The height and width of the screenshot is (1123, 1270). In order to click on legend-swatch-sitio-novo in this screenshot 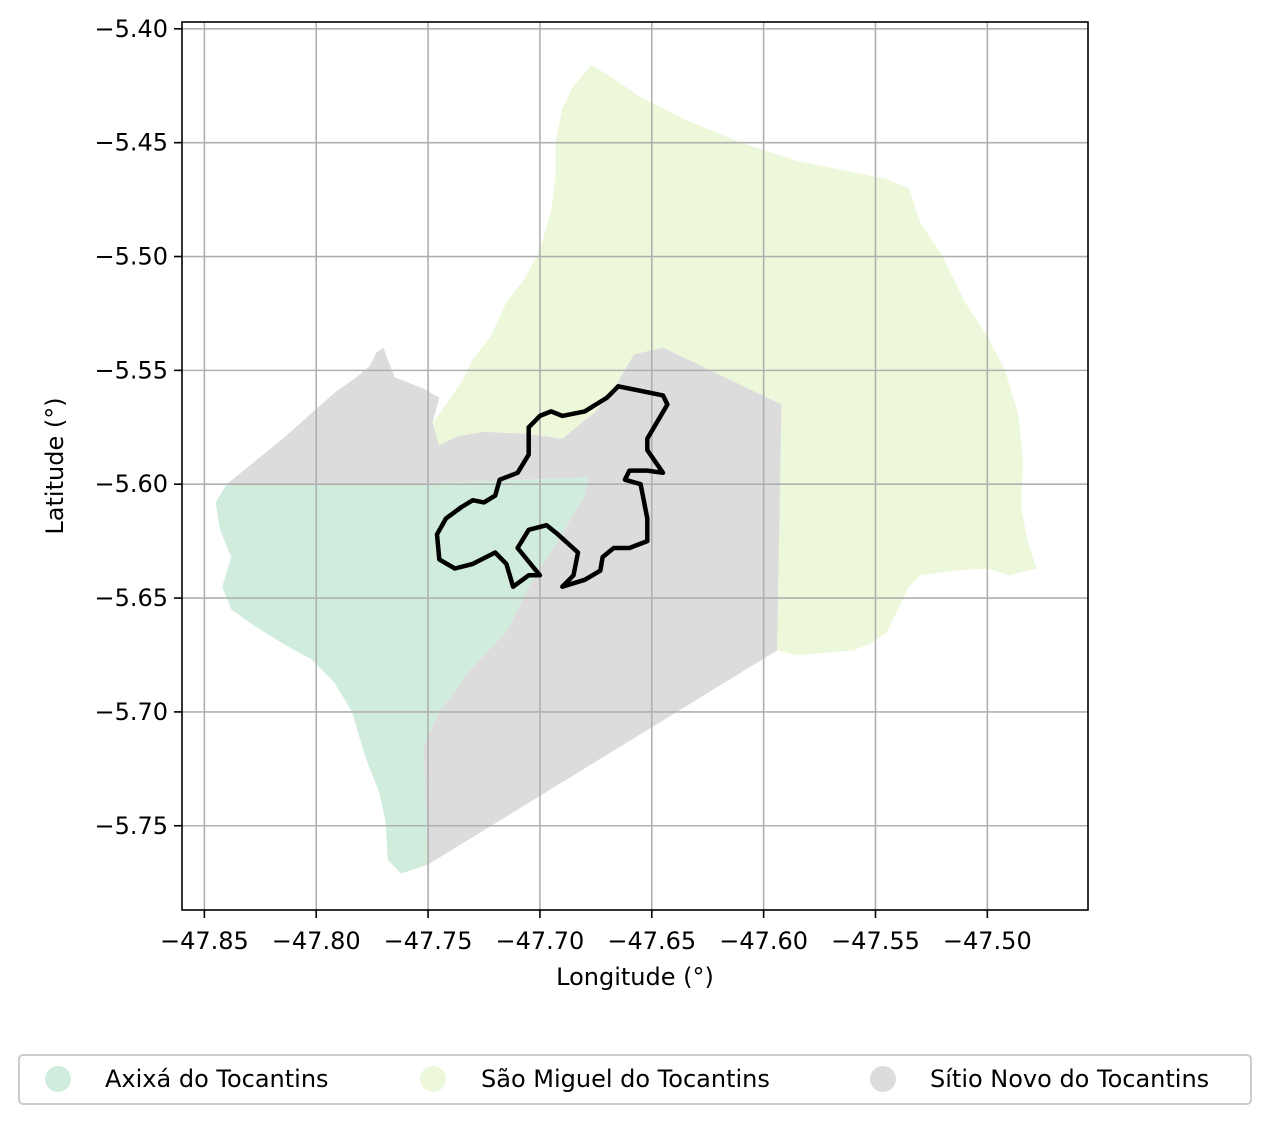, I will do `click(883, 1079)`.